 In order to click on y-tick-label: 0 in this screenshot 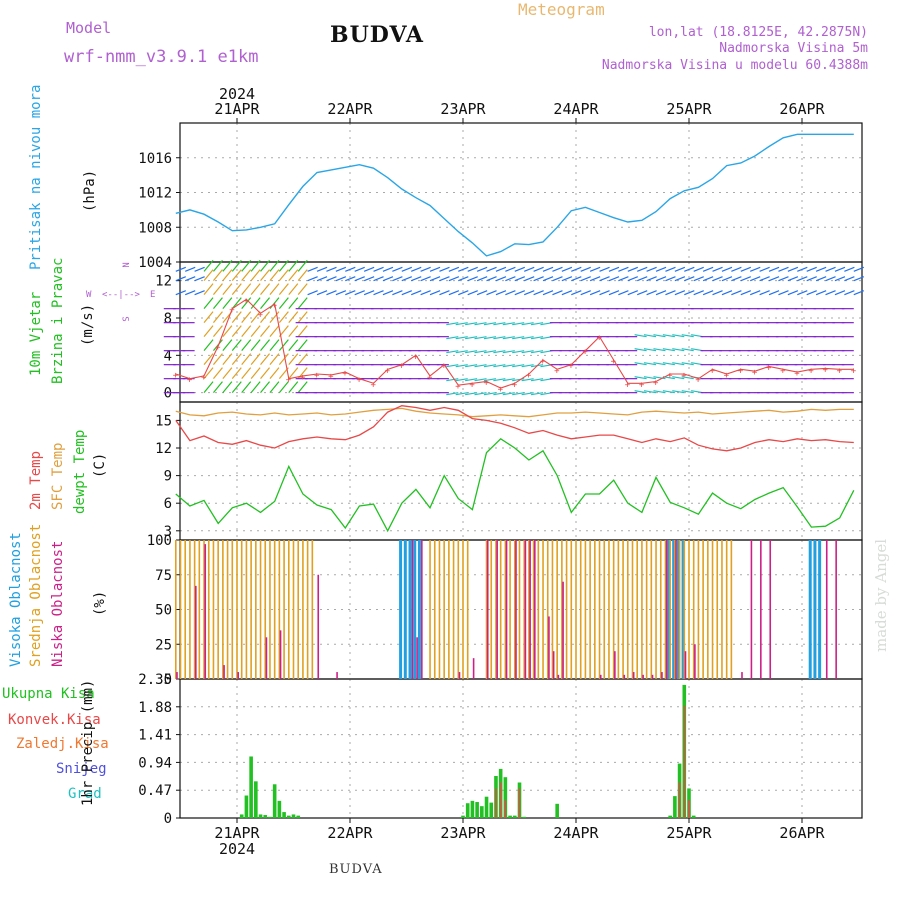, I will do `click(168, 819)`.